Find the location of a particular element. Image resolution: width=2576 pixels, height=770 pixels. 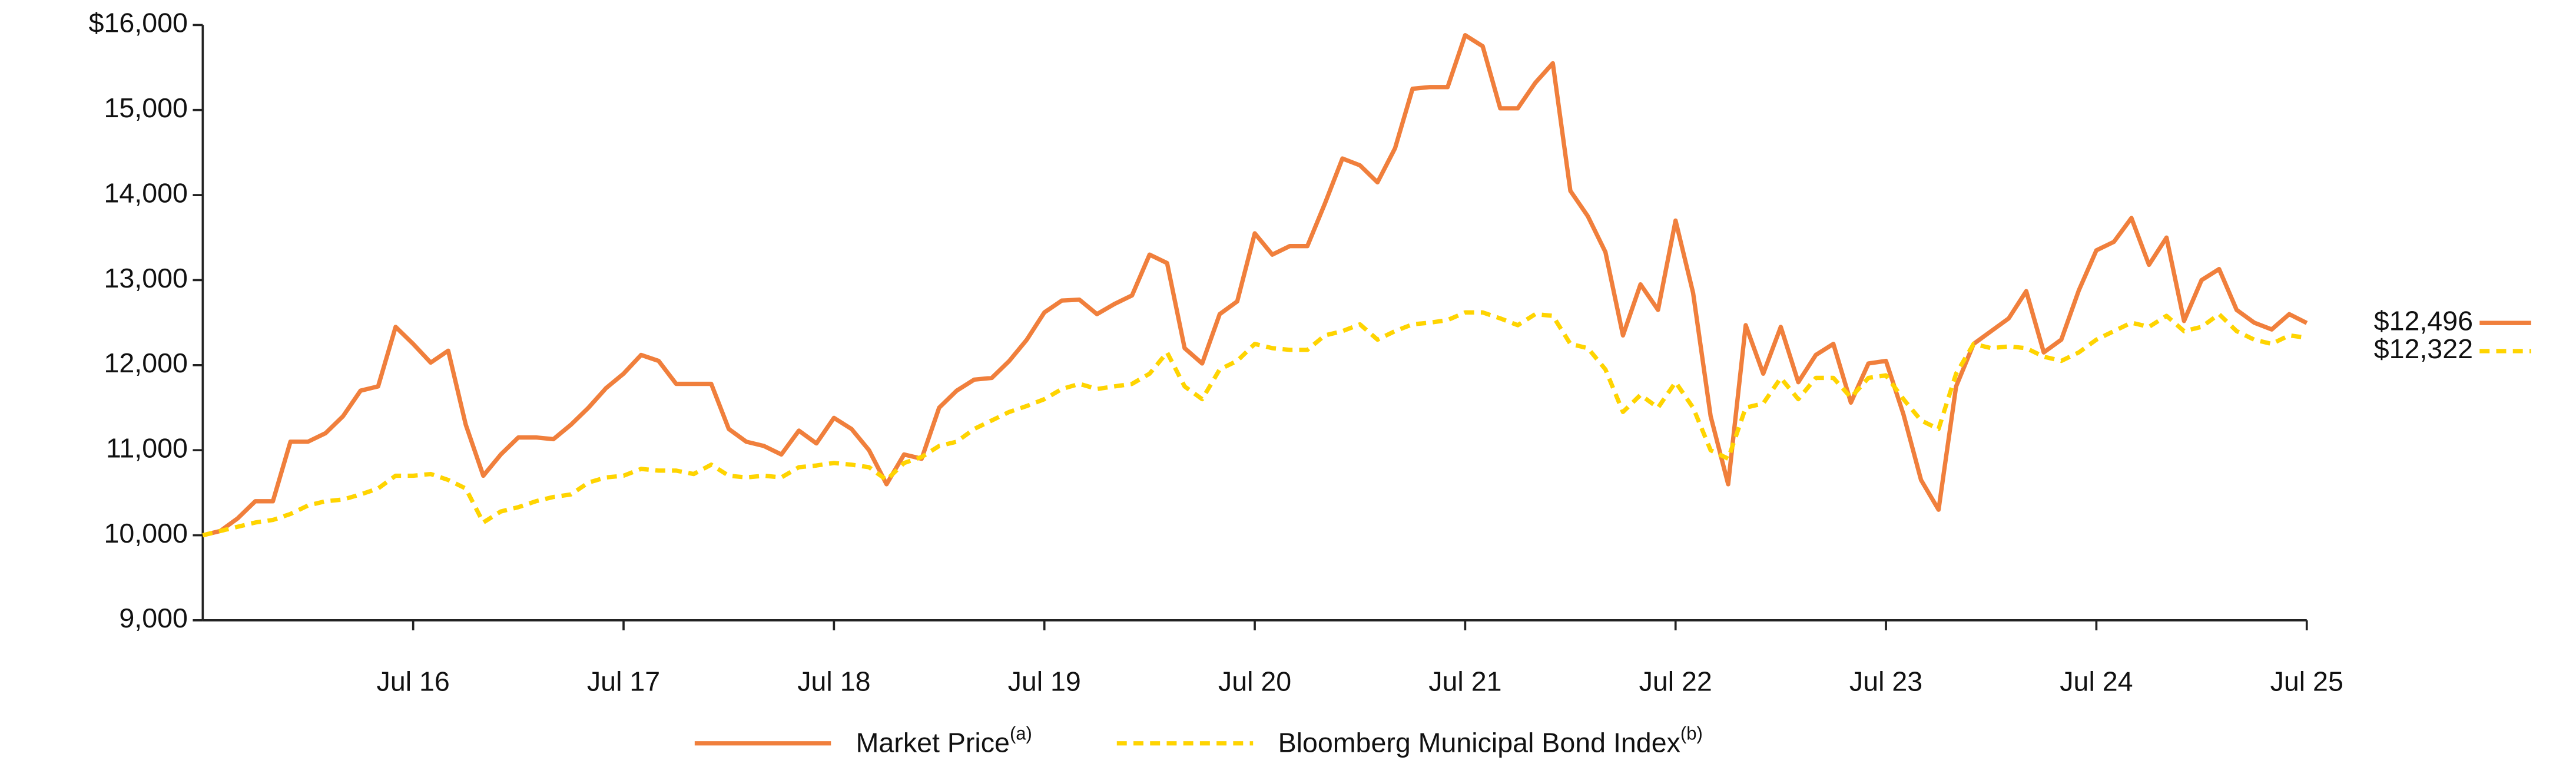

legend-footnote: (a) is located at coordinates (1021, 734).